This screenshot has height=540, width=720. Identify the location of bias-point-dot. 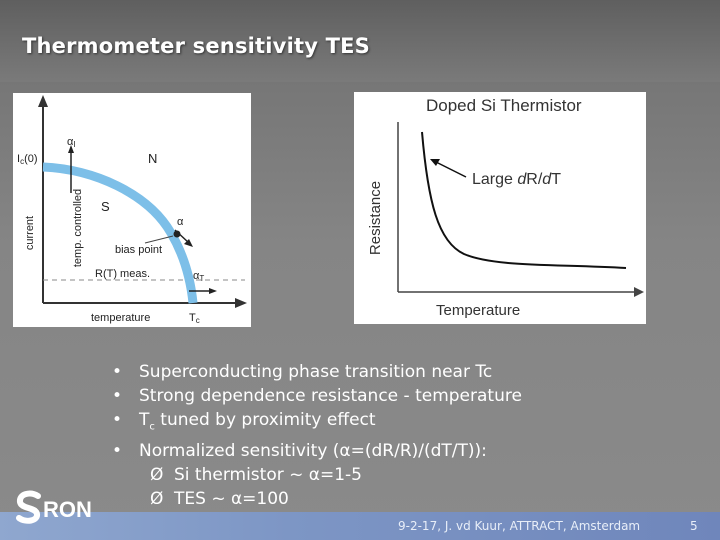
(177, 234).